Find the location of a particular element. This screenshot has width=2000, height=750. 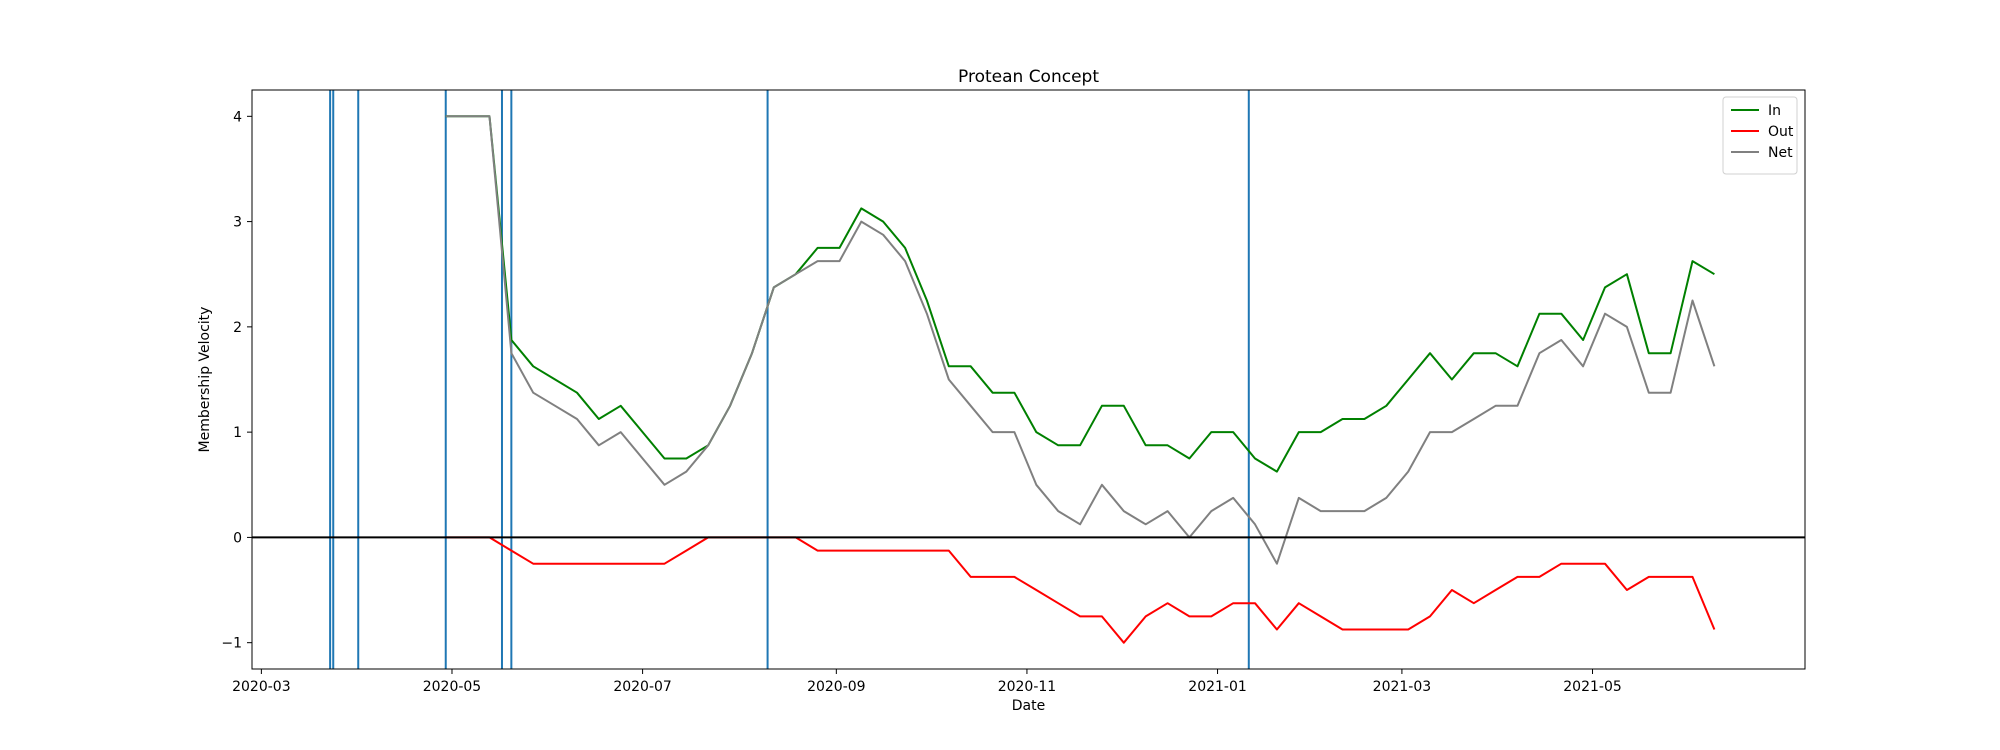

legend: In Out Net is located at coordinates (1760, 135).